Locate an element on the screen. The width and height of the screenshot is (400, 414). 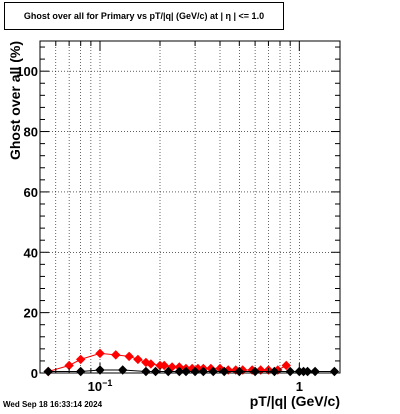
x-tick-label: 1 is located at coordinates (299, 386).